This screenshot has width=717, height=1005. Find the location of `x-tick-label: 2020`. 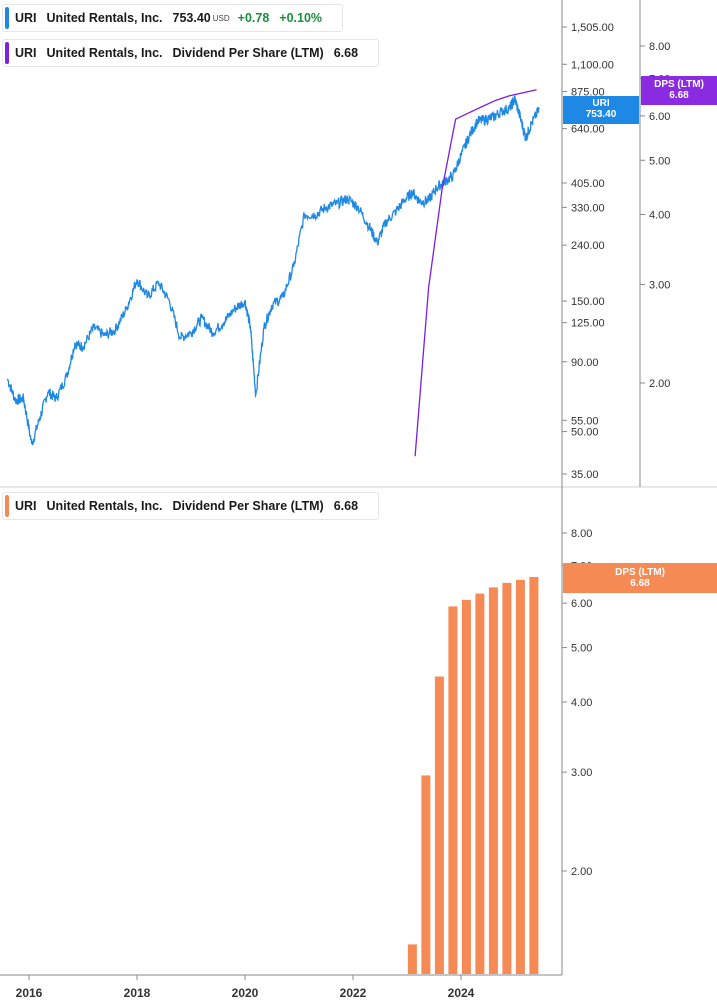

x-tick-label: 2020 is located at coordinates (245, 993).